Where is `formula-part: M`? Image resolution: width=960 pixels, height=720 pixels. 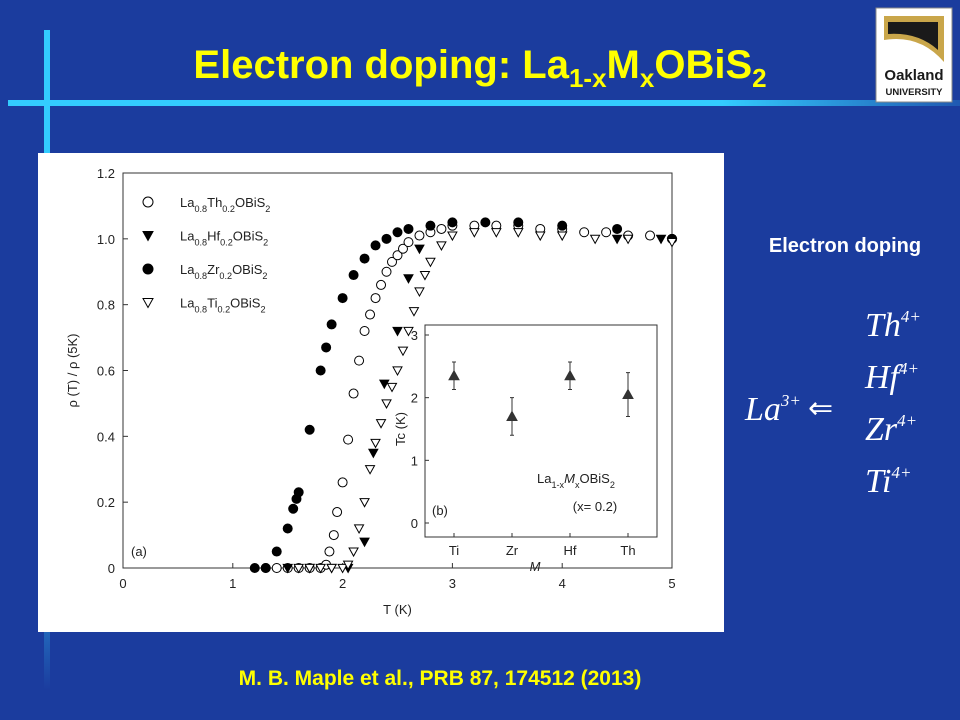
formula-part: M is located at coordinates (569, 478).